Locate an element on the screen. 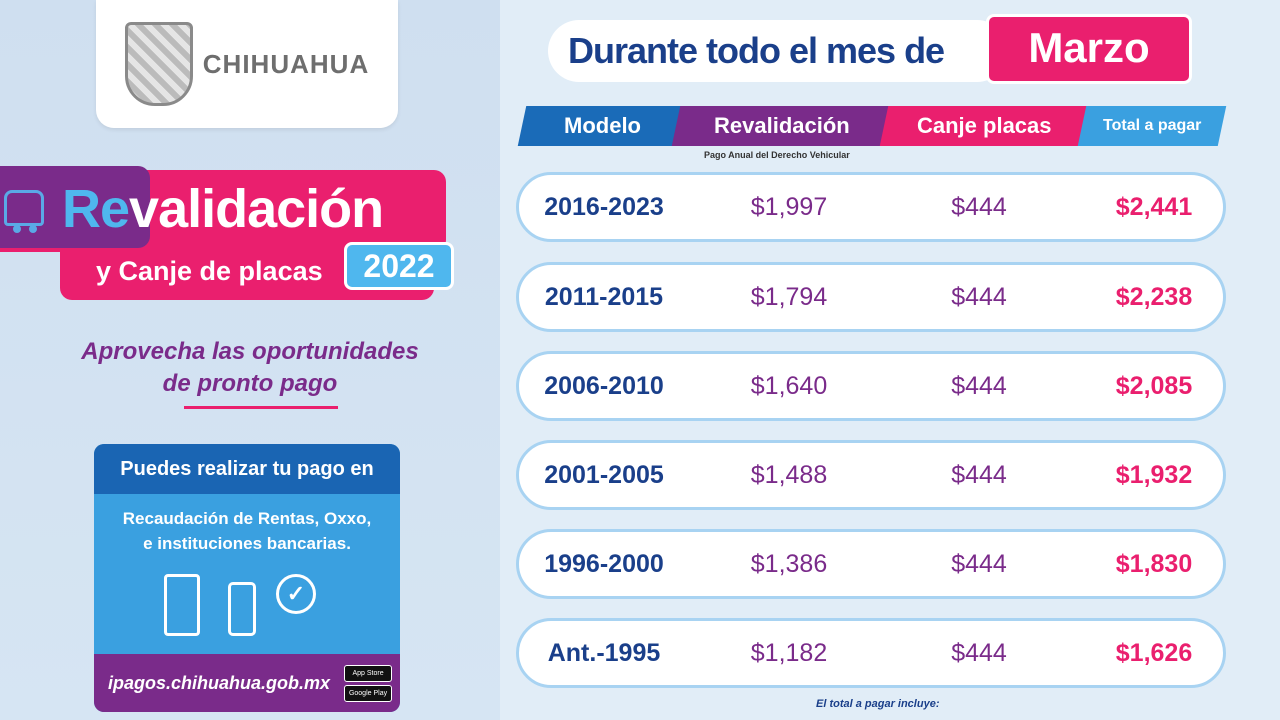 The height and width of the screenshot is (720, 1280). payment-icons: ✓ is located at coordinates (249, 609).